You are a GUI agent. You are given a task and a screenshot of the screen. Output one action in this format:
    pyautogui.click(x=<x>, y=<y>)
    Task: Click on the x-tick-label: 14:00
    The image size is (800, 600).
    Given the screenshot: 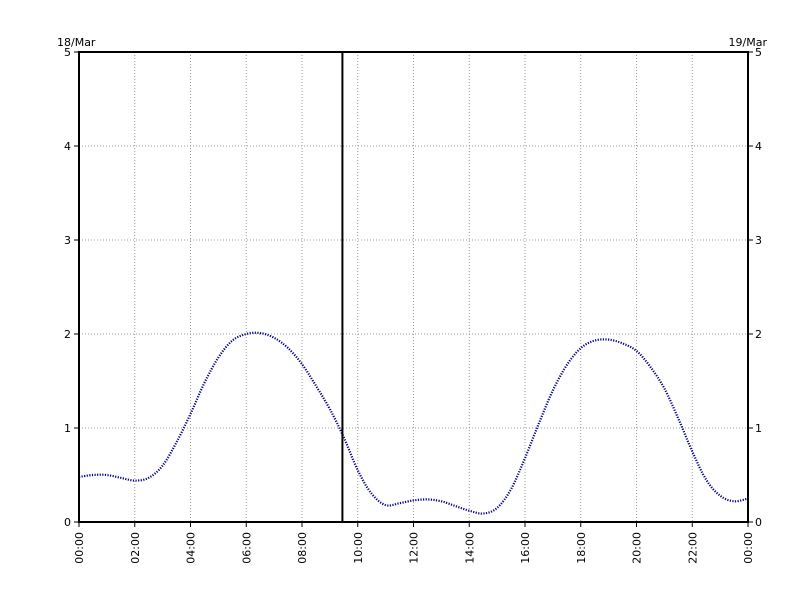 What is the action you would take?
    pyautogui.click(x=469, y=548)
    